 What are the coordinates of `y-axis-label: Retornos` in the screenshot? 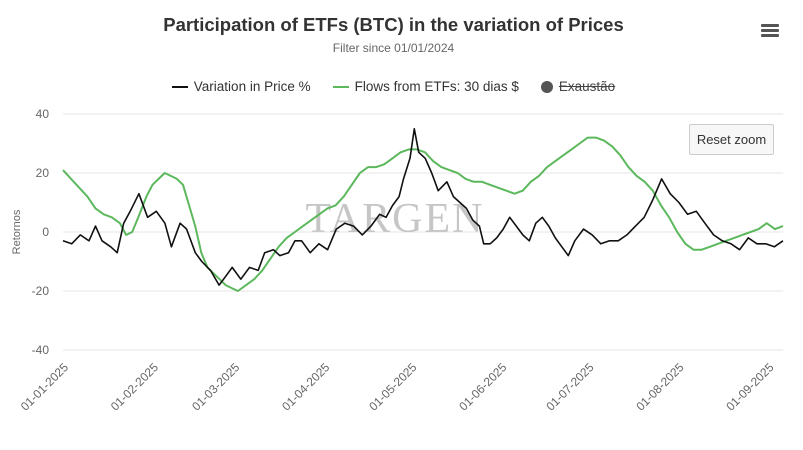 It's located at (17, 231).